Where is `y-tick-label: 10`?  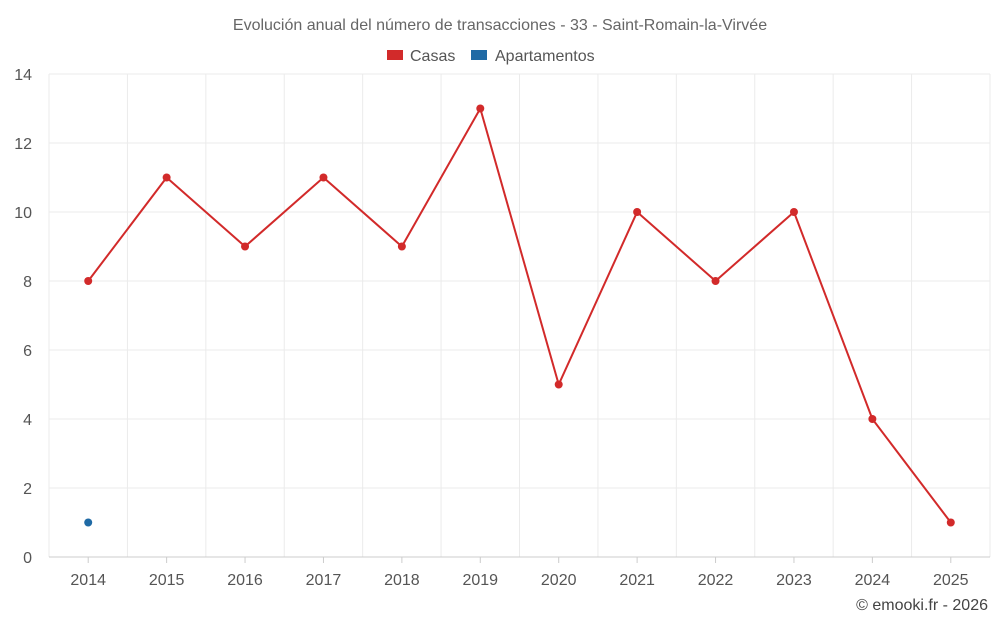
y-tick-label: 10 is located at coordinates (23, 213).